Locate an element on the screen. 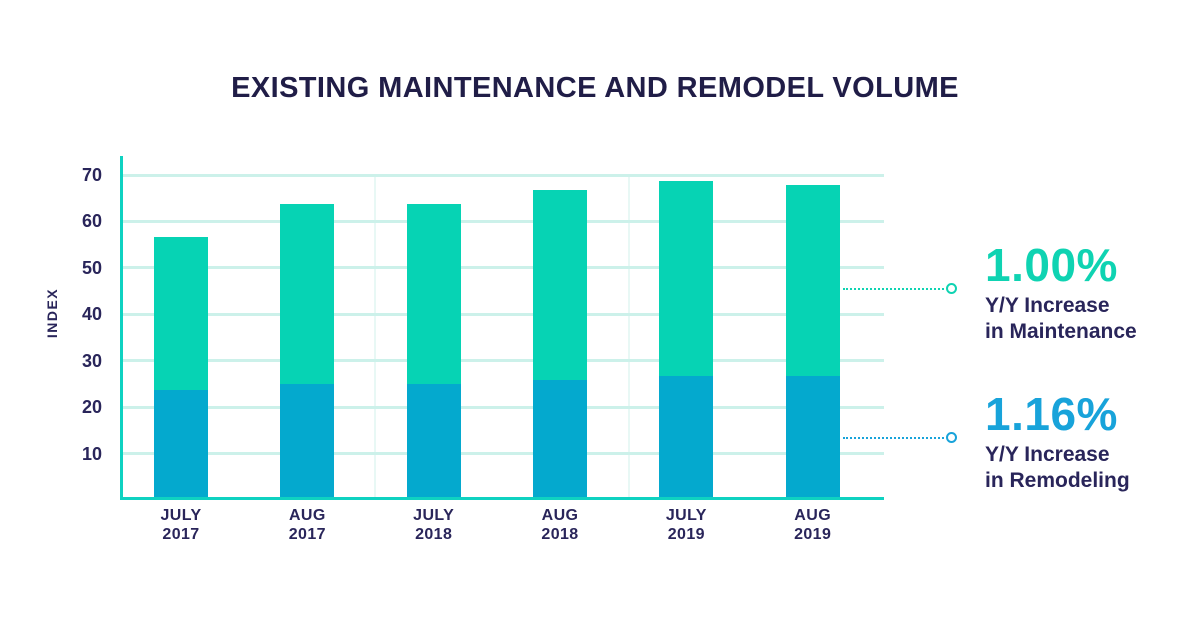 The height and width of the screenshot is (627, 1200). bar-group-aug-2019 is located at coordinates (812, 342).